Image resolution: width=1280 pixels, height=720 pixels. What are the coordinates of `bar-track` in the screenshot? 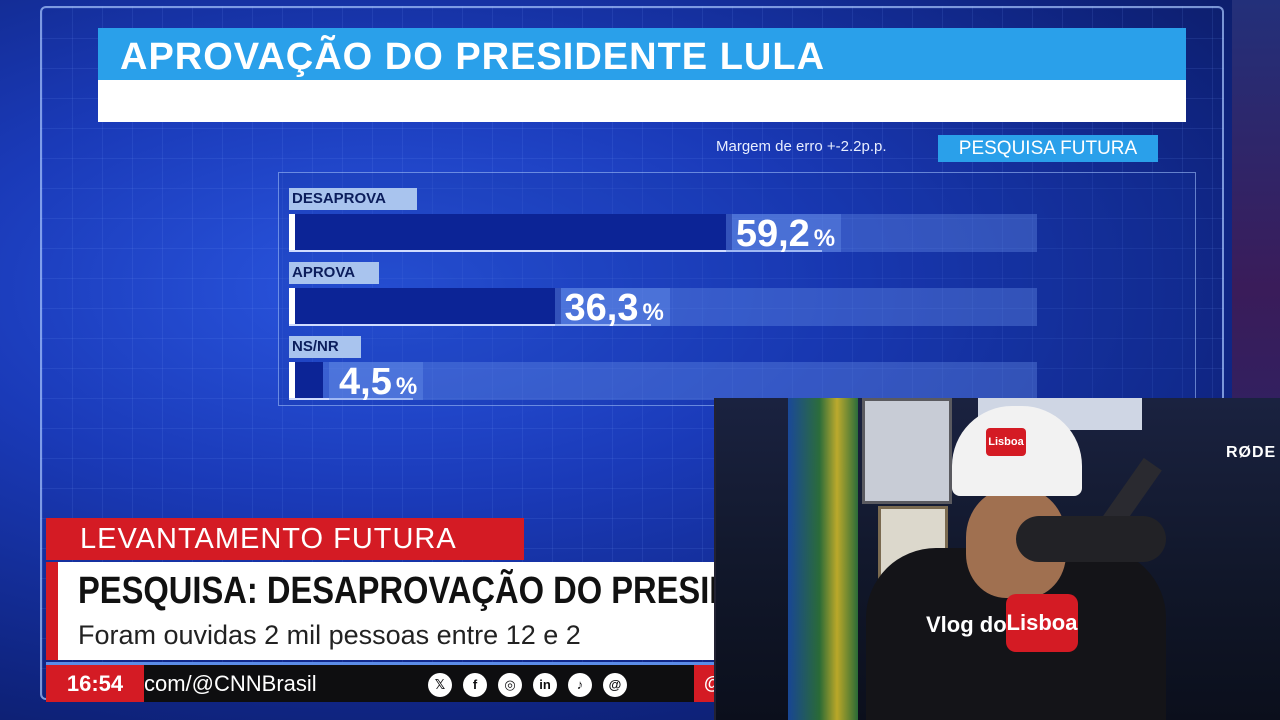 It's located at (663, 381).